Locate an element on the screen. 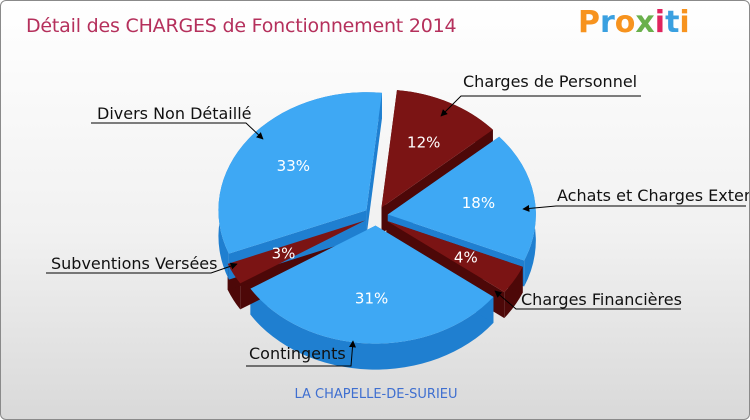 The width and height of the screenshot is (750, 420). slice-percent-label: 31% is located at coordinates (371, 299).